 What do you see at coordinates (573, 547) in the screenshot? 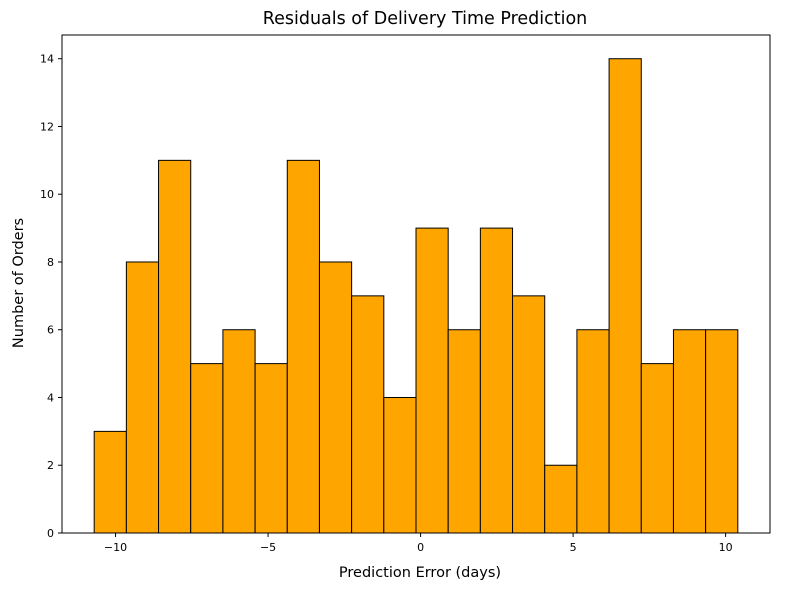
I see `x-tick-label: 5` at bounding box center [573, 547].